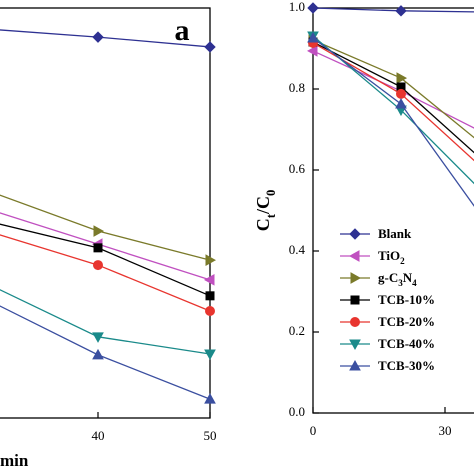  What do you see at coordinates (297, 168) in the screenshot?
I see `y-tick-label: 0.6` at bounding box center [297, 168].